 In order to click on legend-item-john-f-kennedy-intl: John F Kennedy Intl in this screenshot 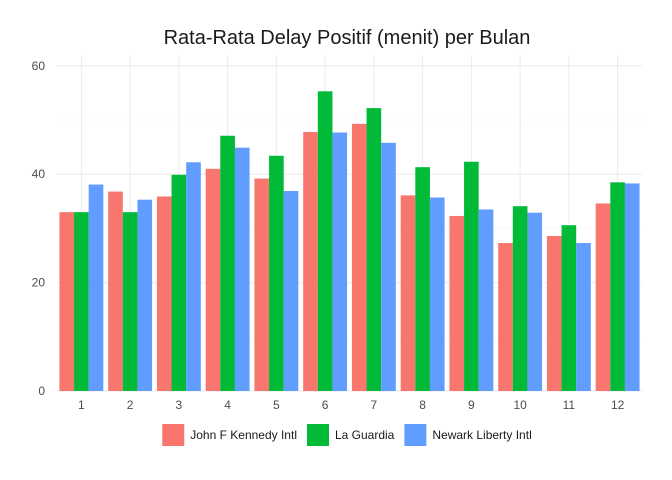, I will do `click(229, 435)`.